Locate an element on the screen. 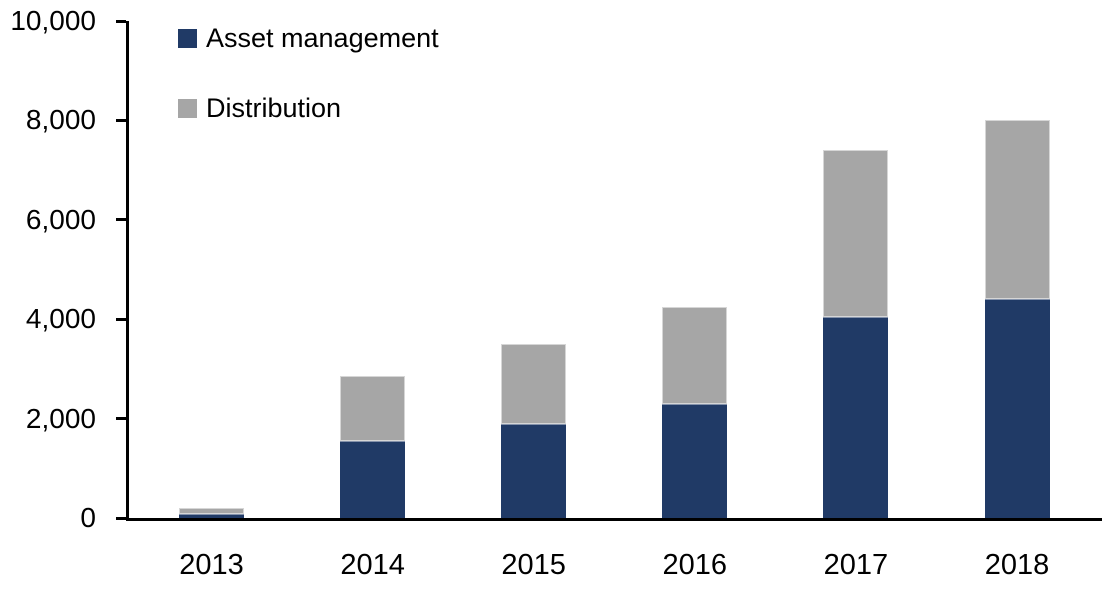 This screenshot has width=1102, height=594. legend-swatch-icon-distribution is located at coordinates (187, 108).